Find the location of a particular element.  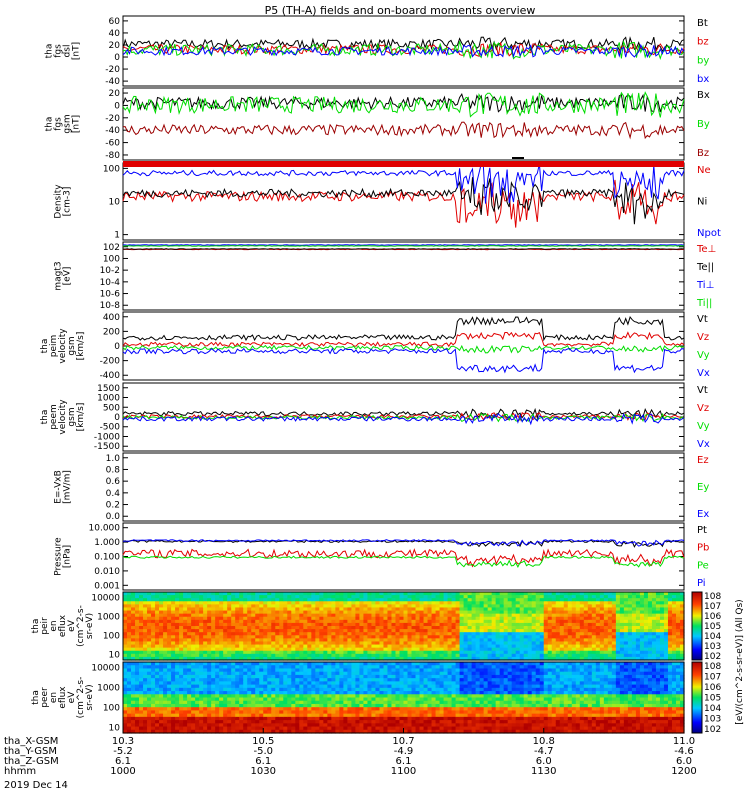

legend-ti: Ti⊥ is located at coordinates (705, 285).